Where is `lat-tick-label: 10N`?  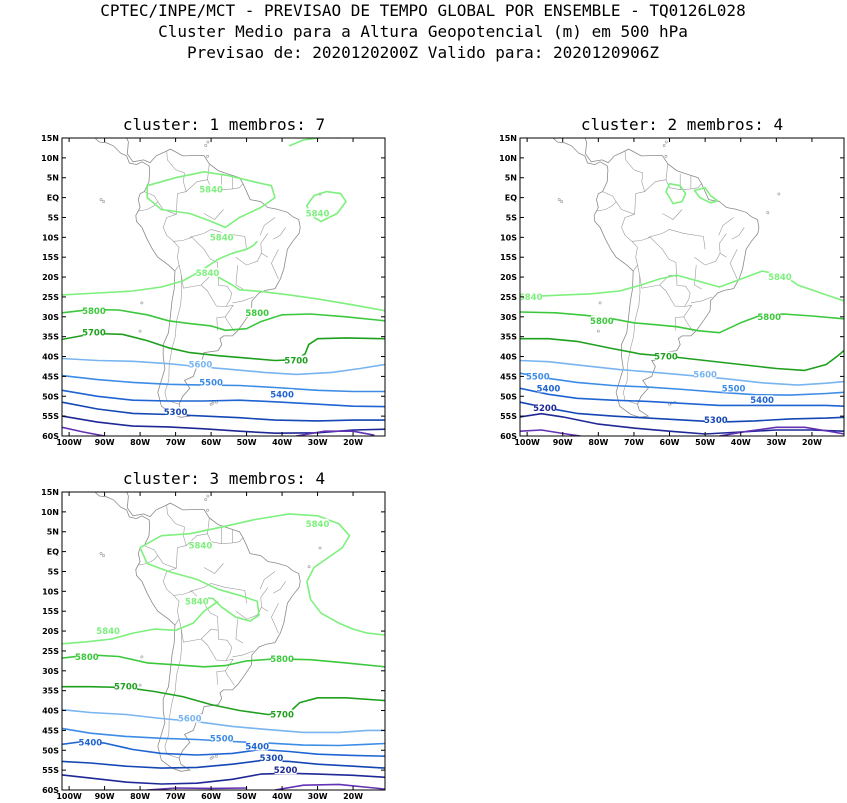 lat-tick-label: 10N is located at coordinates (50, 158).